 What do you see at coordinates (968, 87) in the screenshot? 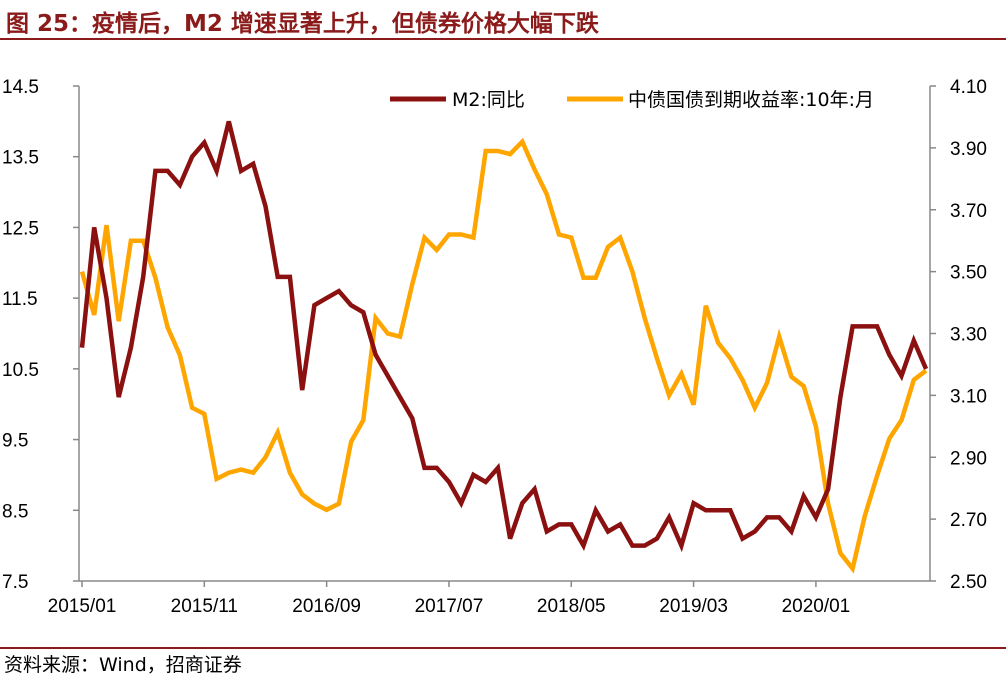
I see `right-tick-label: 4.10` at bounding box center [968, 87].